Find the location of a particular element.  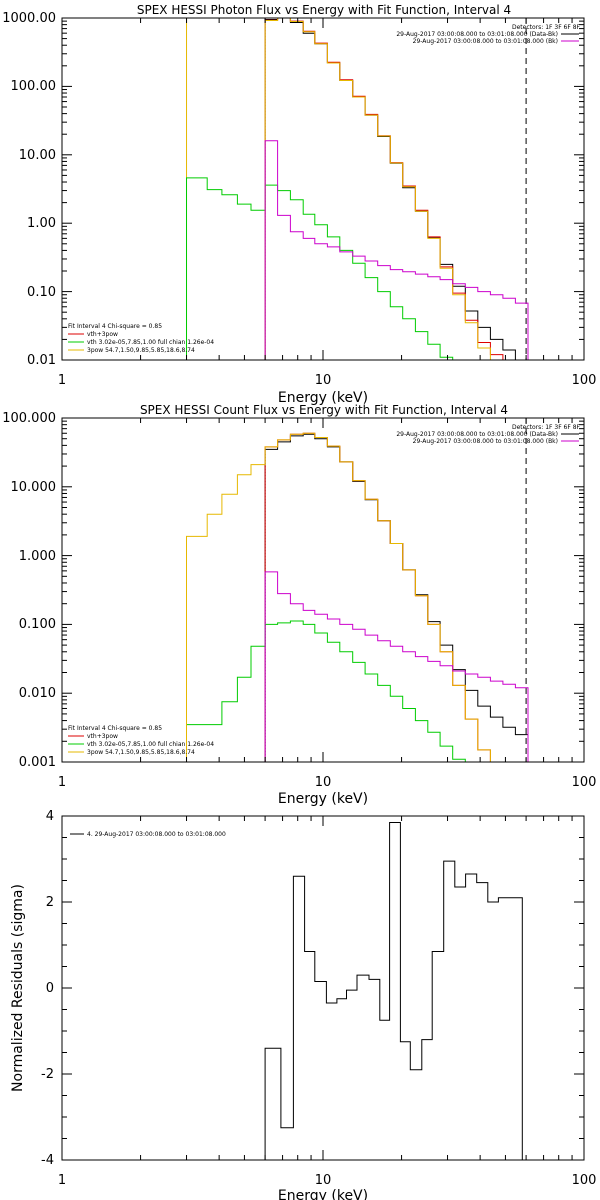

residuals-x-axis-label: Energy (keV) is located at coordinates (323, 1194).